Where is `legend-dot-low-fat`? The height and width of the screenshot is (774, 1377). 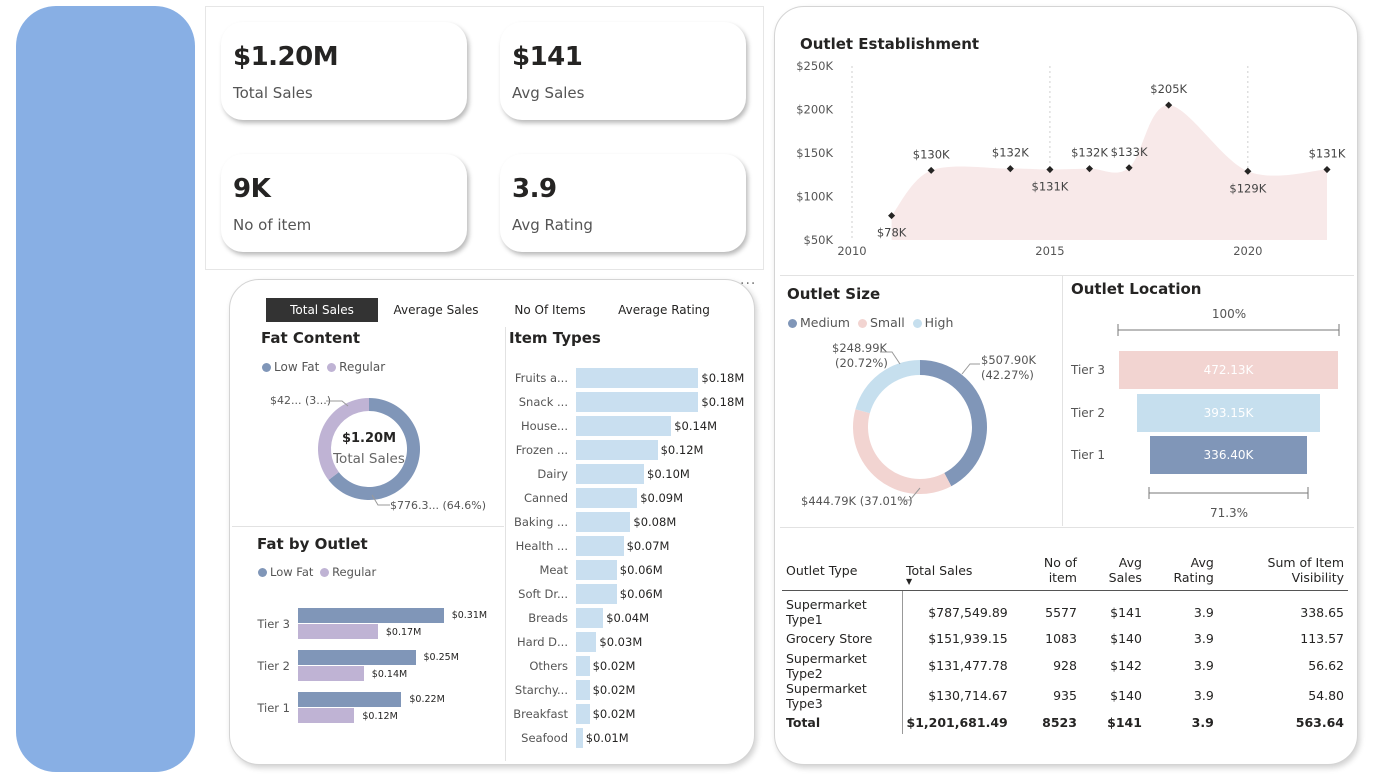
legend-dot-low-fat is located at coordinates (262, 572).